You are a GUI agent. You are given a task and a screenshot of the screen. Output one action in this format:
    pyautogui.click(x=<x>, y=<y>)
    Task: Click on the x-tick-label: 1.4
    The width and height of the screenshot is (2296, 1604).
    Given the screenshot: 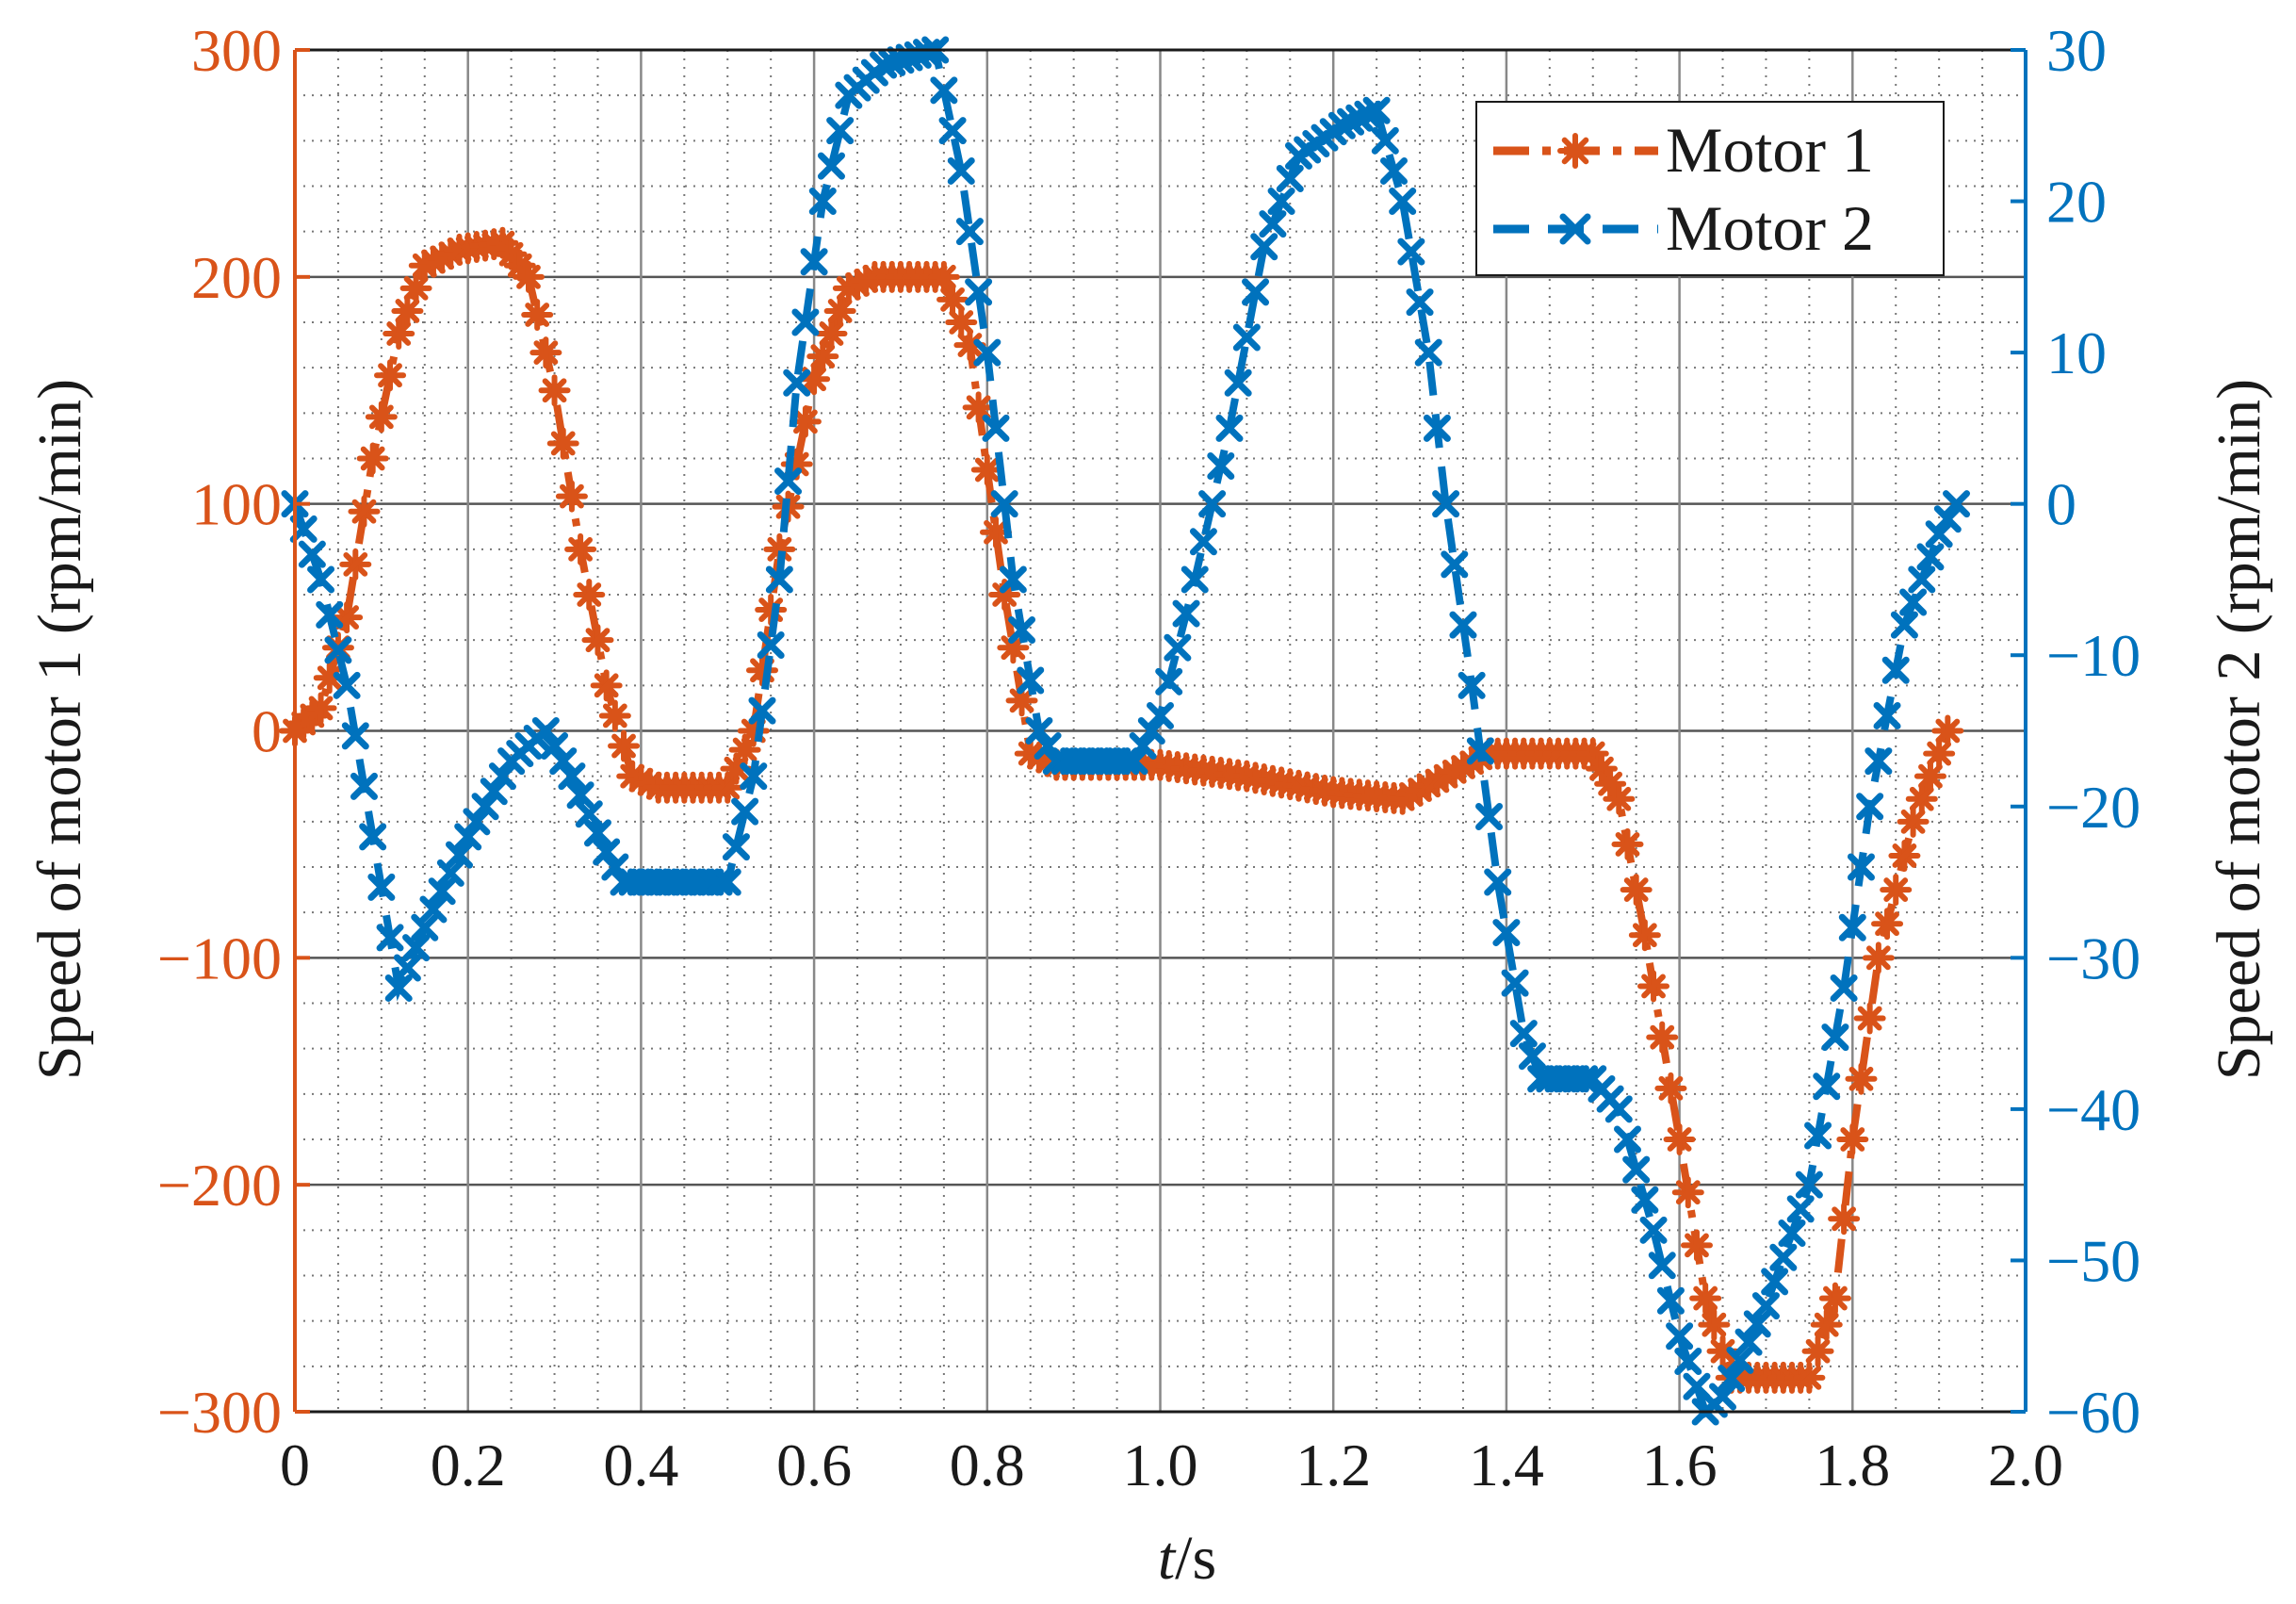 What is the action you would take?
    pyautogui.click(x=1506, y=1465)
    